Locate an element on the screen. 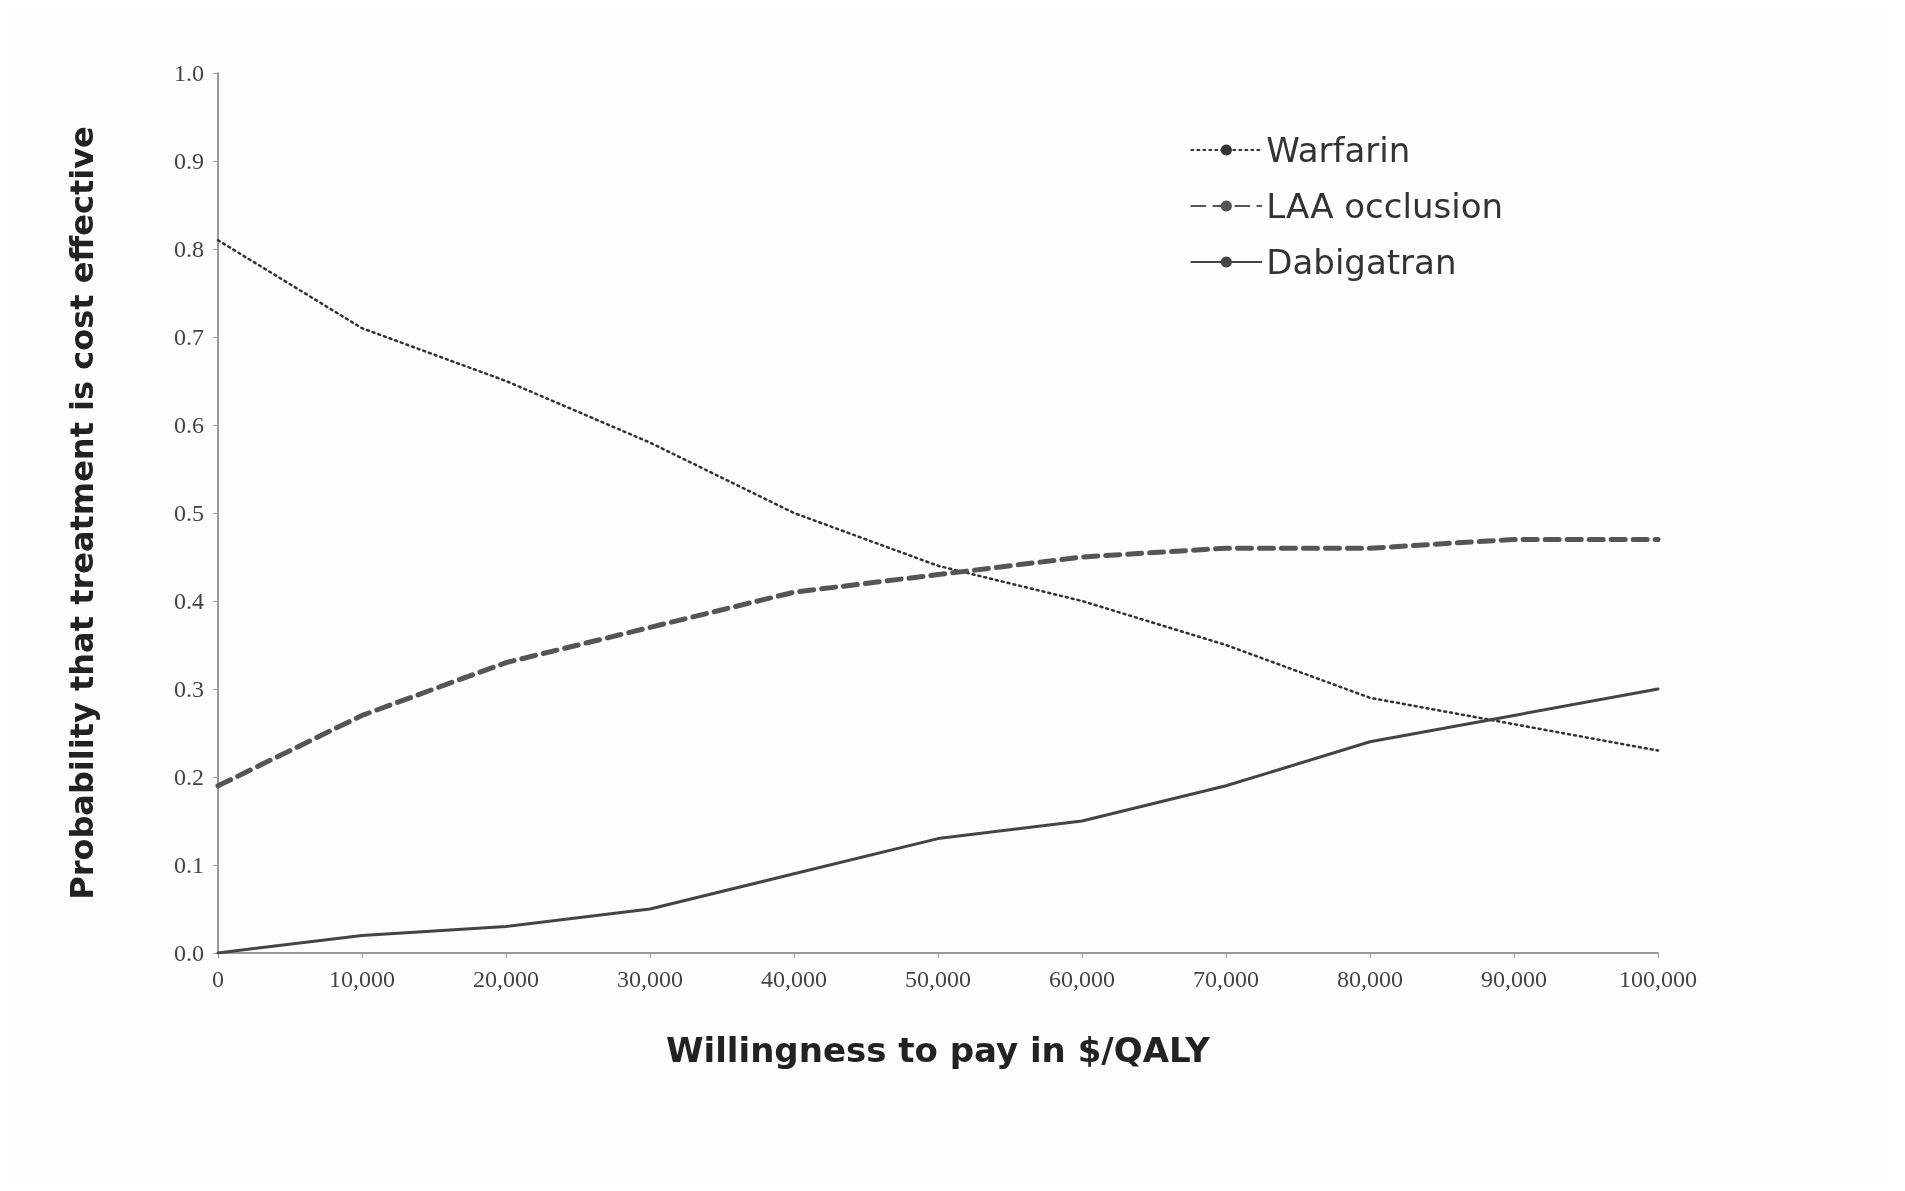  y-axis-title: Probability that treatment is cost effective is located at coordinates (82, 513).